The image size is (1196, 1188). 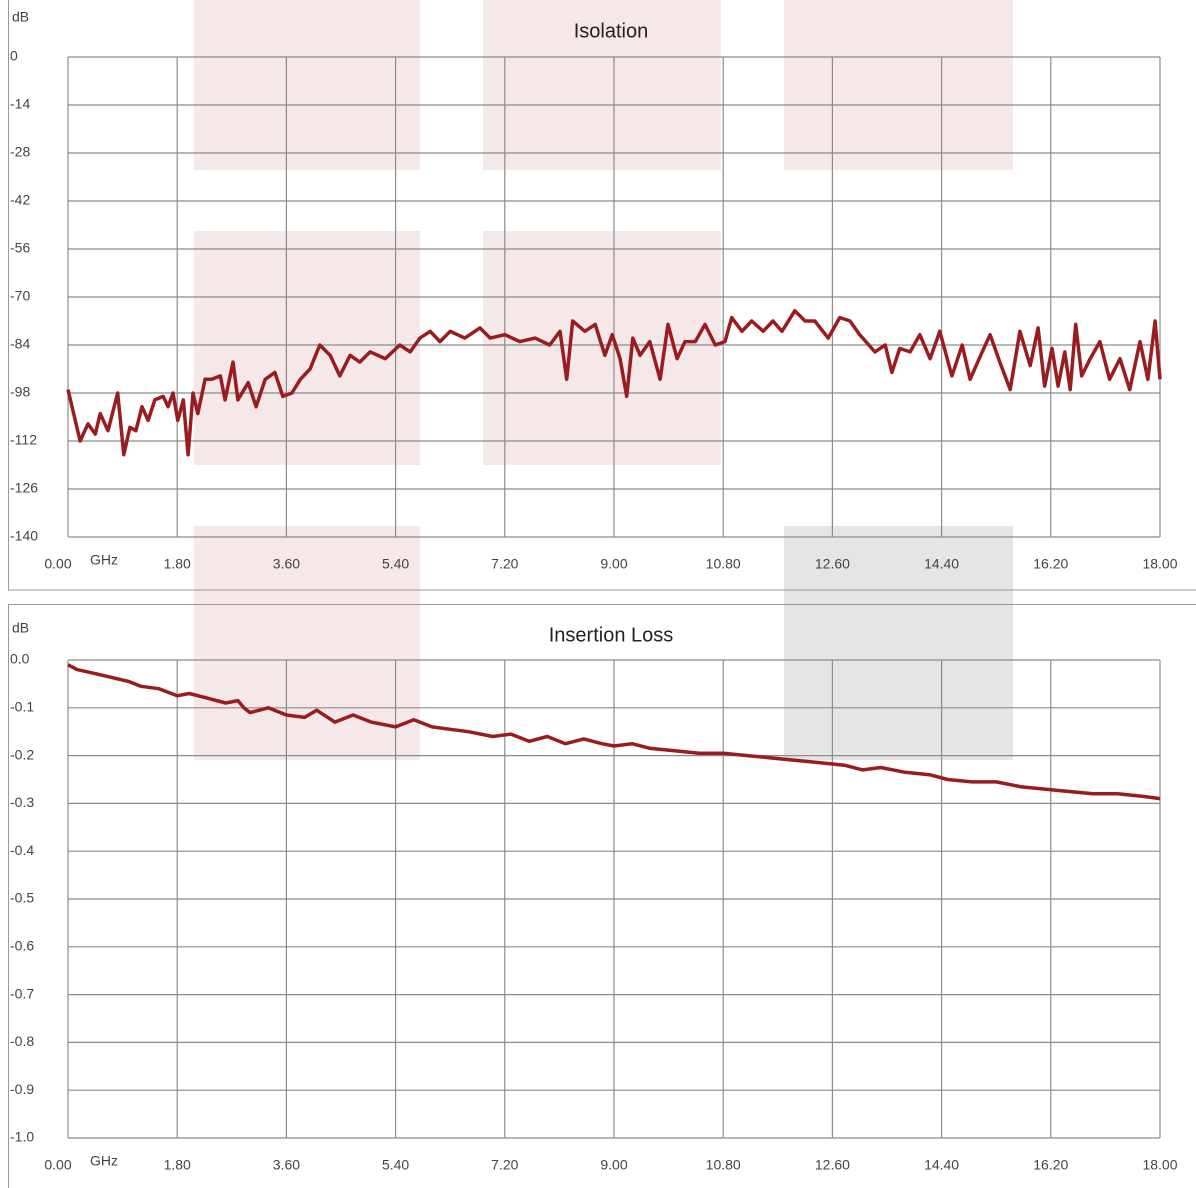 I want to click on y-tick-label: 0.0, so click(x=20, y=659).